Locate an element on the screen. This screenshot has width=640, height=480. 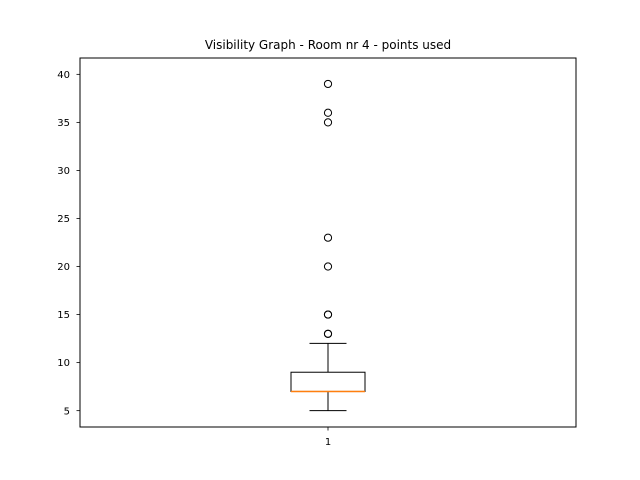
x-axis: 1 is located at coordinates (328, 437).